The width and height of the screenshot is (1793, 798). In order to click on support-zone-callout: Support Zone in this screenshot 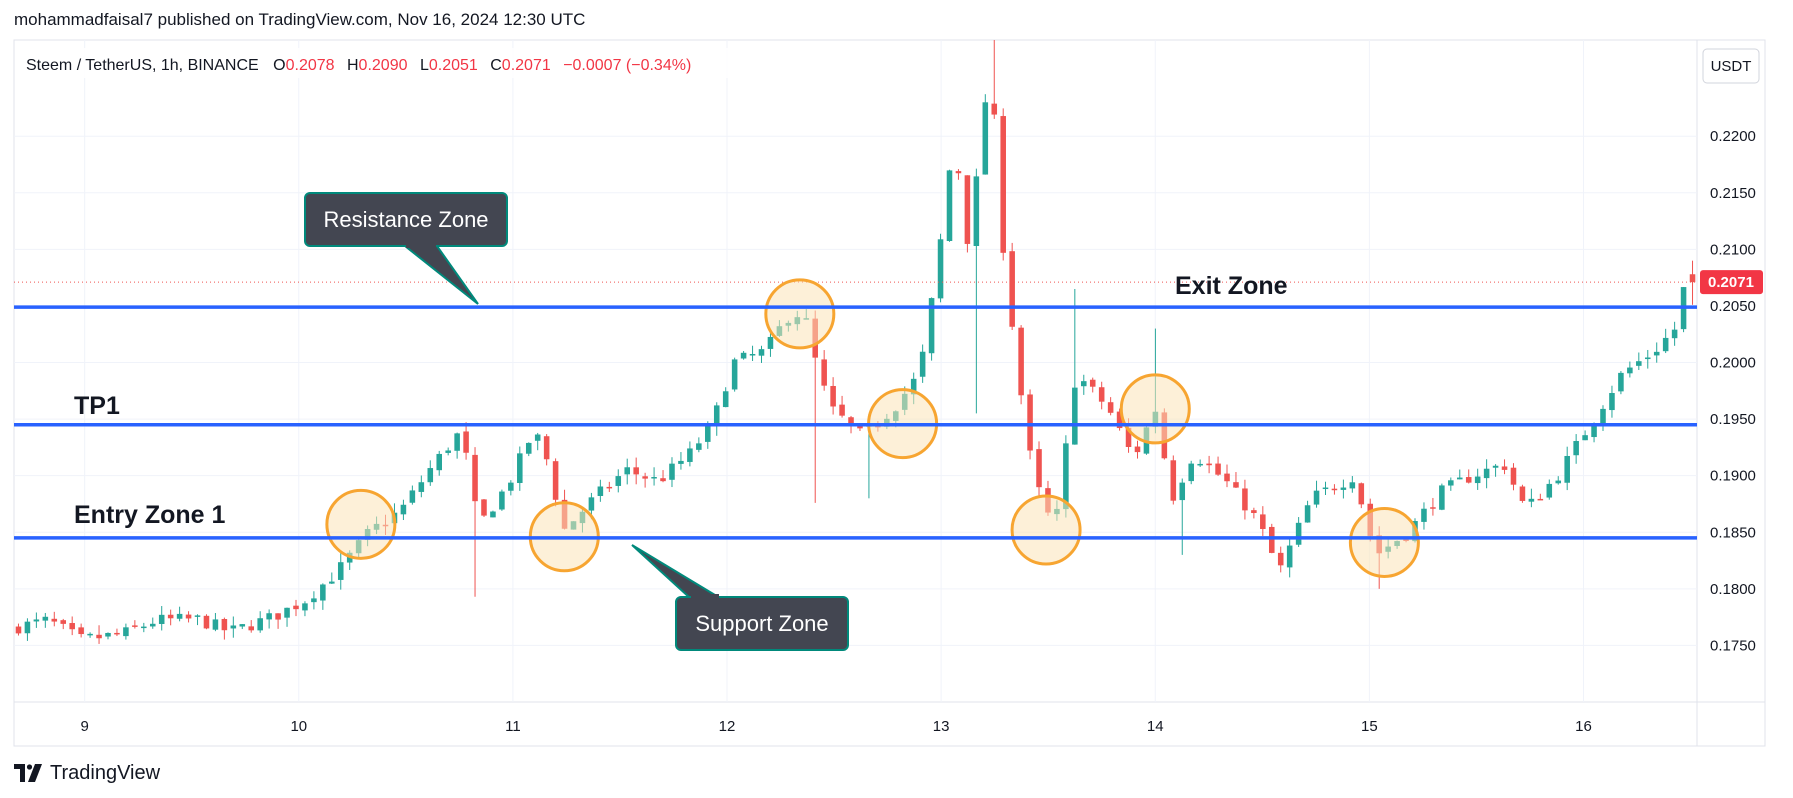, I will do `click(740, 597)`.